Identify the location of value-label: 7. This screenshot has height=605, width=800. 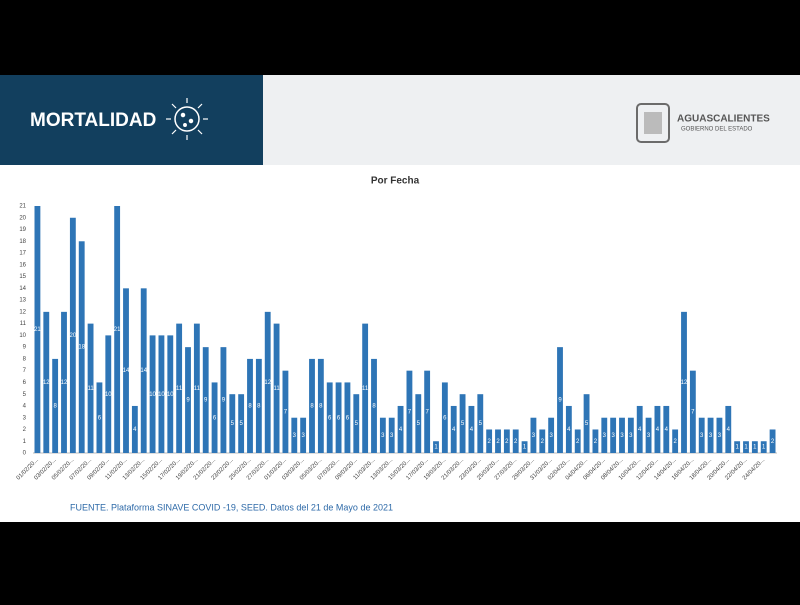
(410, 412).